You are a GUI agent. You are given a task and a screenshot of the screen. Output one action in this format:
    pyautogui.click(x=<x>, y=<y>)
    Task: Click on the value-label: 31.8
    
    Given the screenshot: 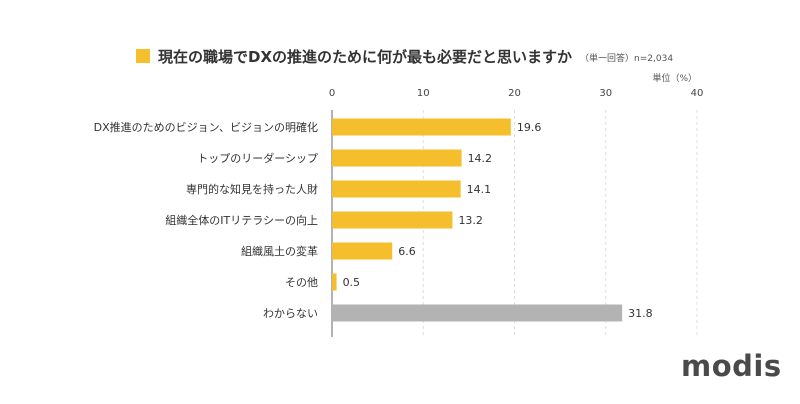 What is the action you would take?
    pyautogui.click(x=640, y=313)
    